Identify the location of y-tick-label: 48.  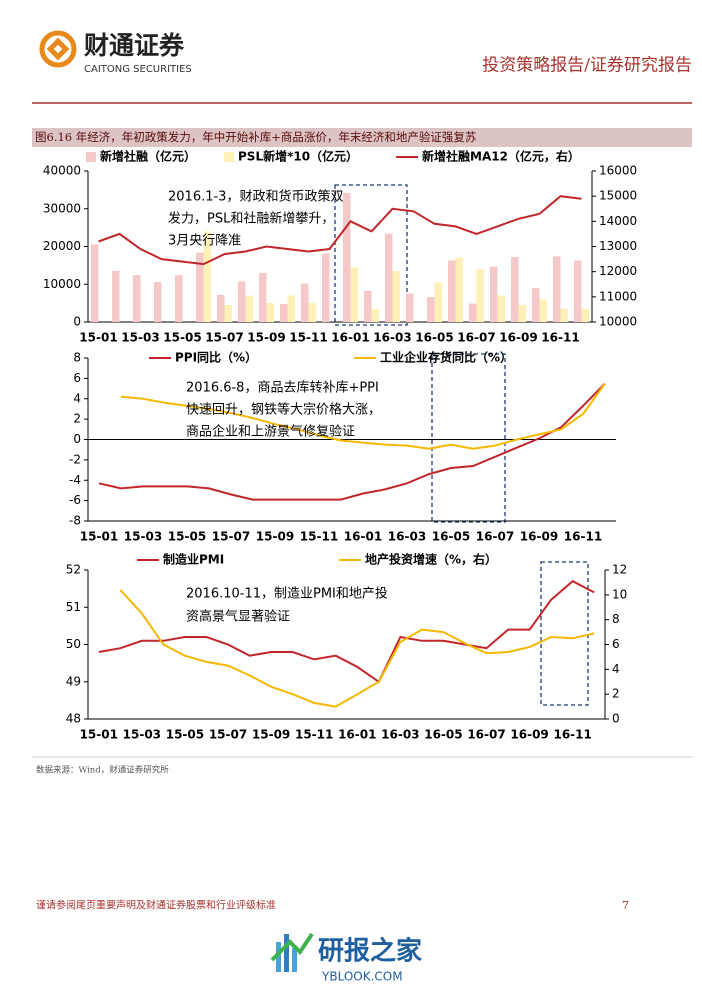
(73, 719).